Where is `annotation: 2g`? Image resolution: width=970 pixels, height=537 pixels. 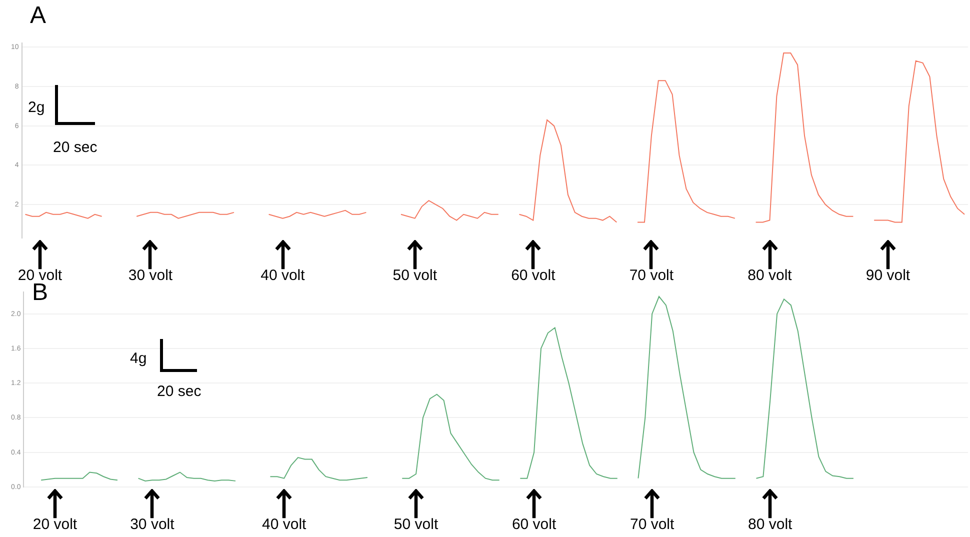 annotation: 2g is located at coordinates (36, 107).